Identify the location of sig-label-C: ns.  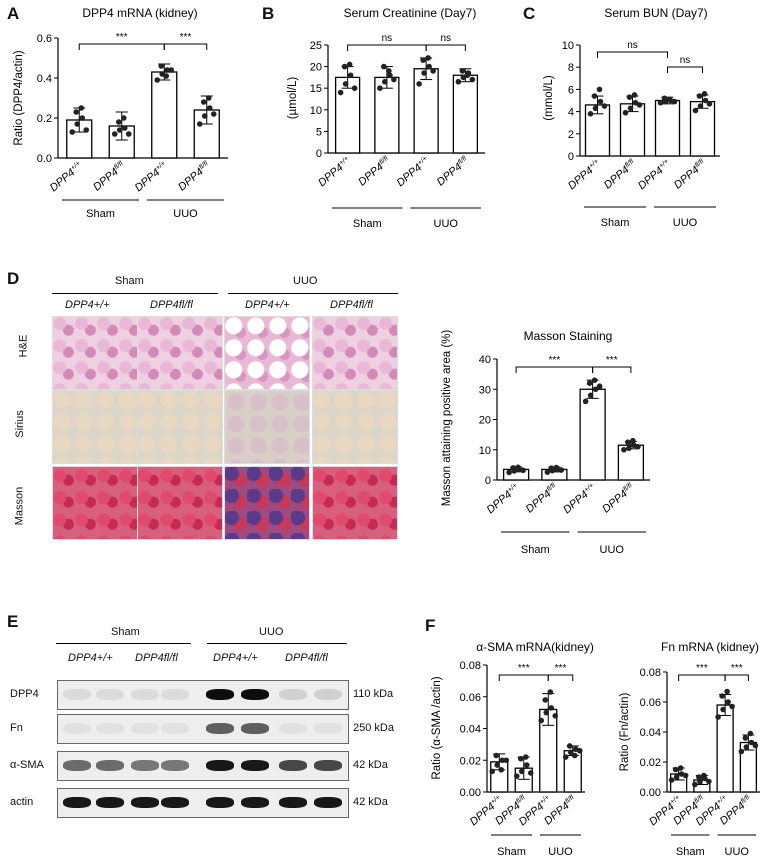
(632, 45).